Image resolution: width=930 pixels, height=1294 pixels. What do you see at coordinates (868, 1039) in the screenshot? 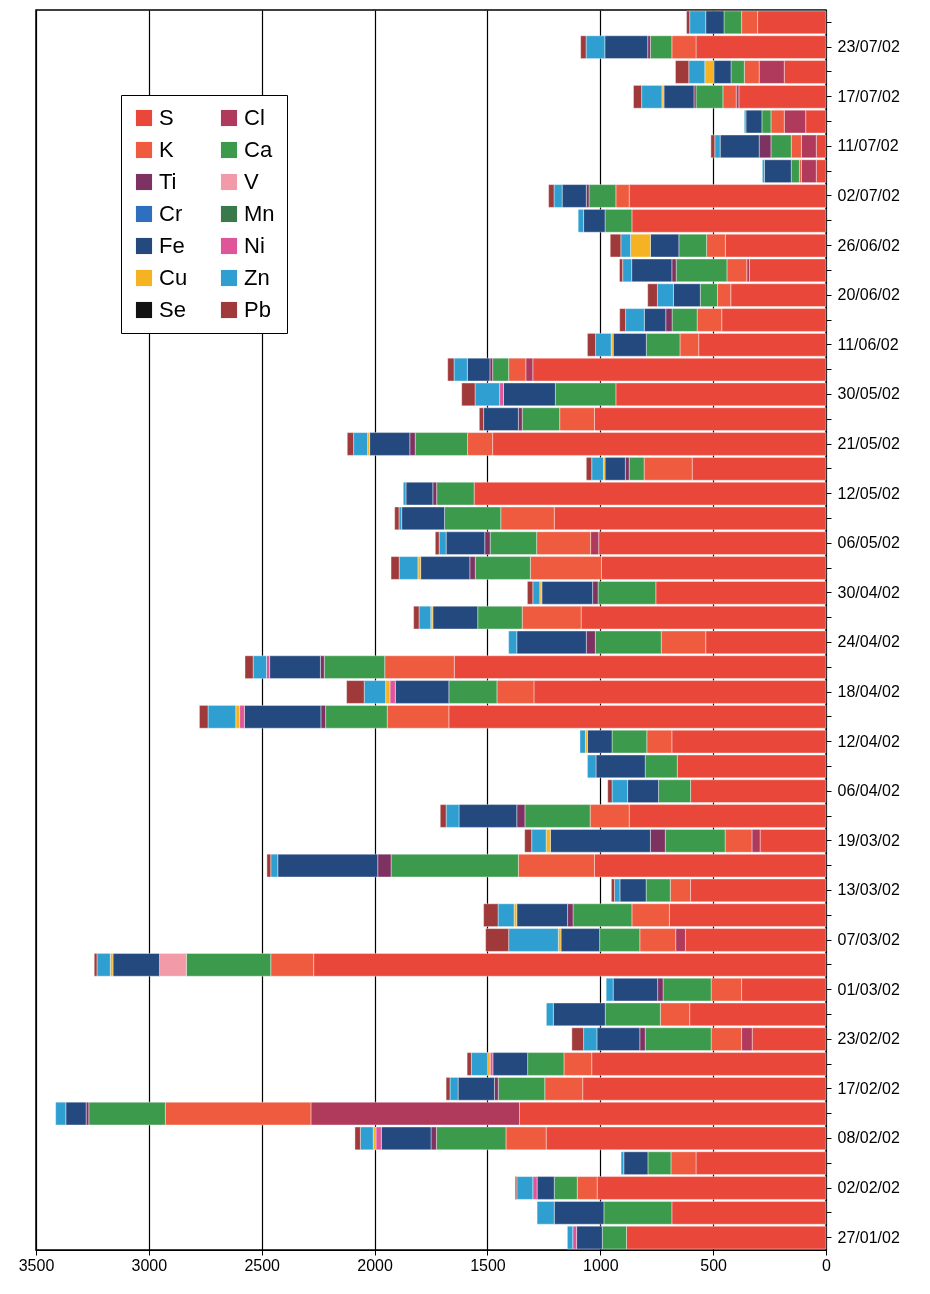
I see `y-tick-label: 23/02/02` at bounding box center [868, 1039].